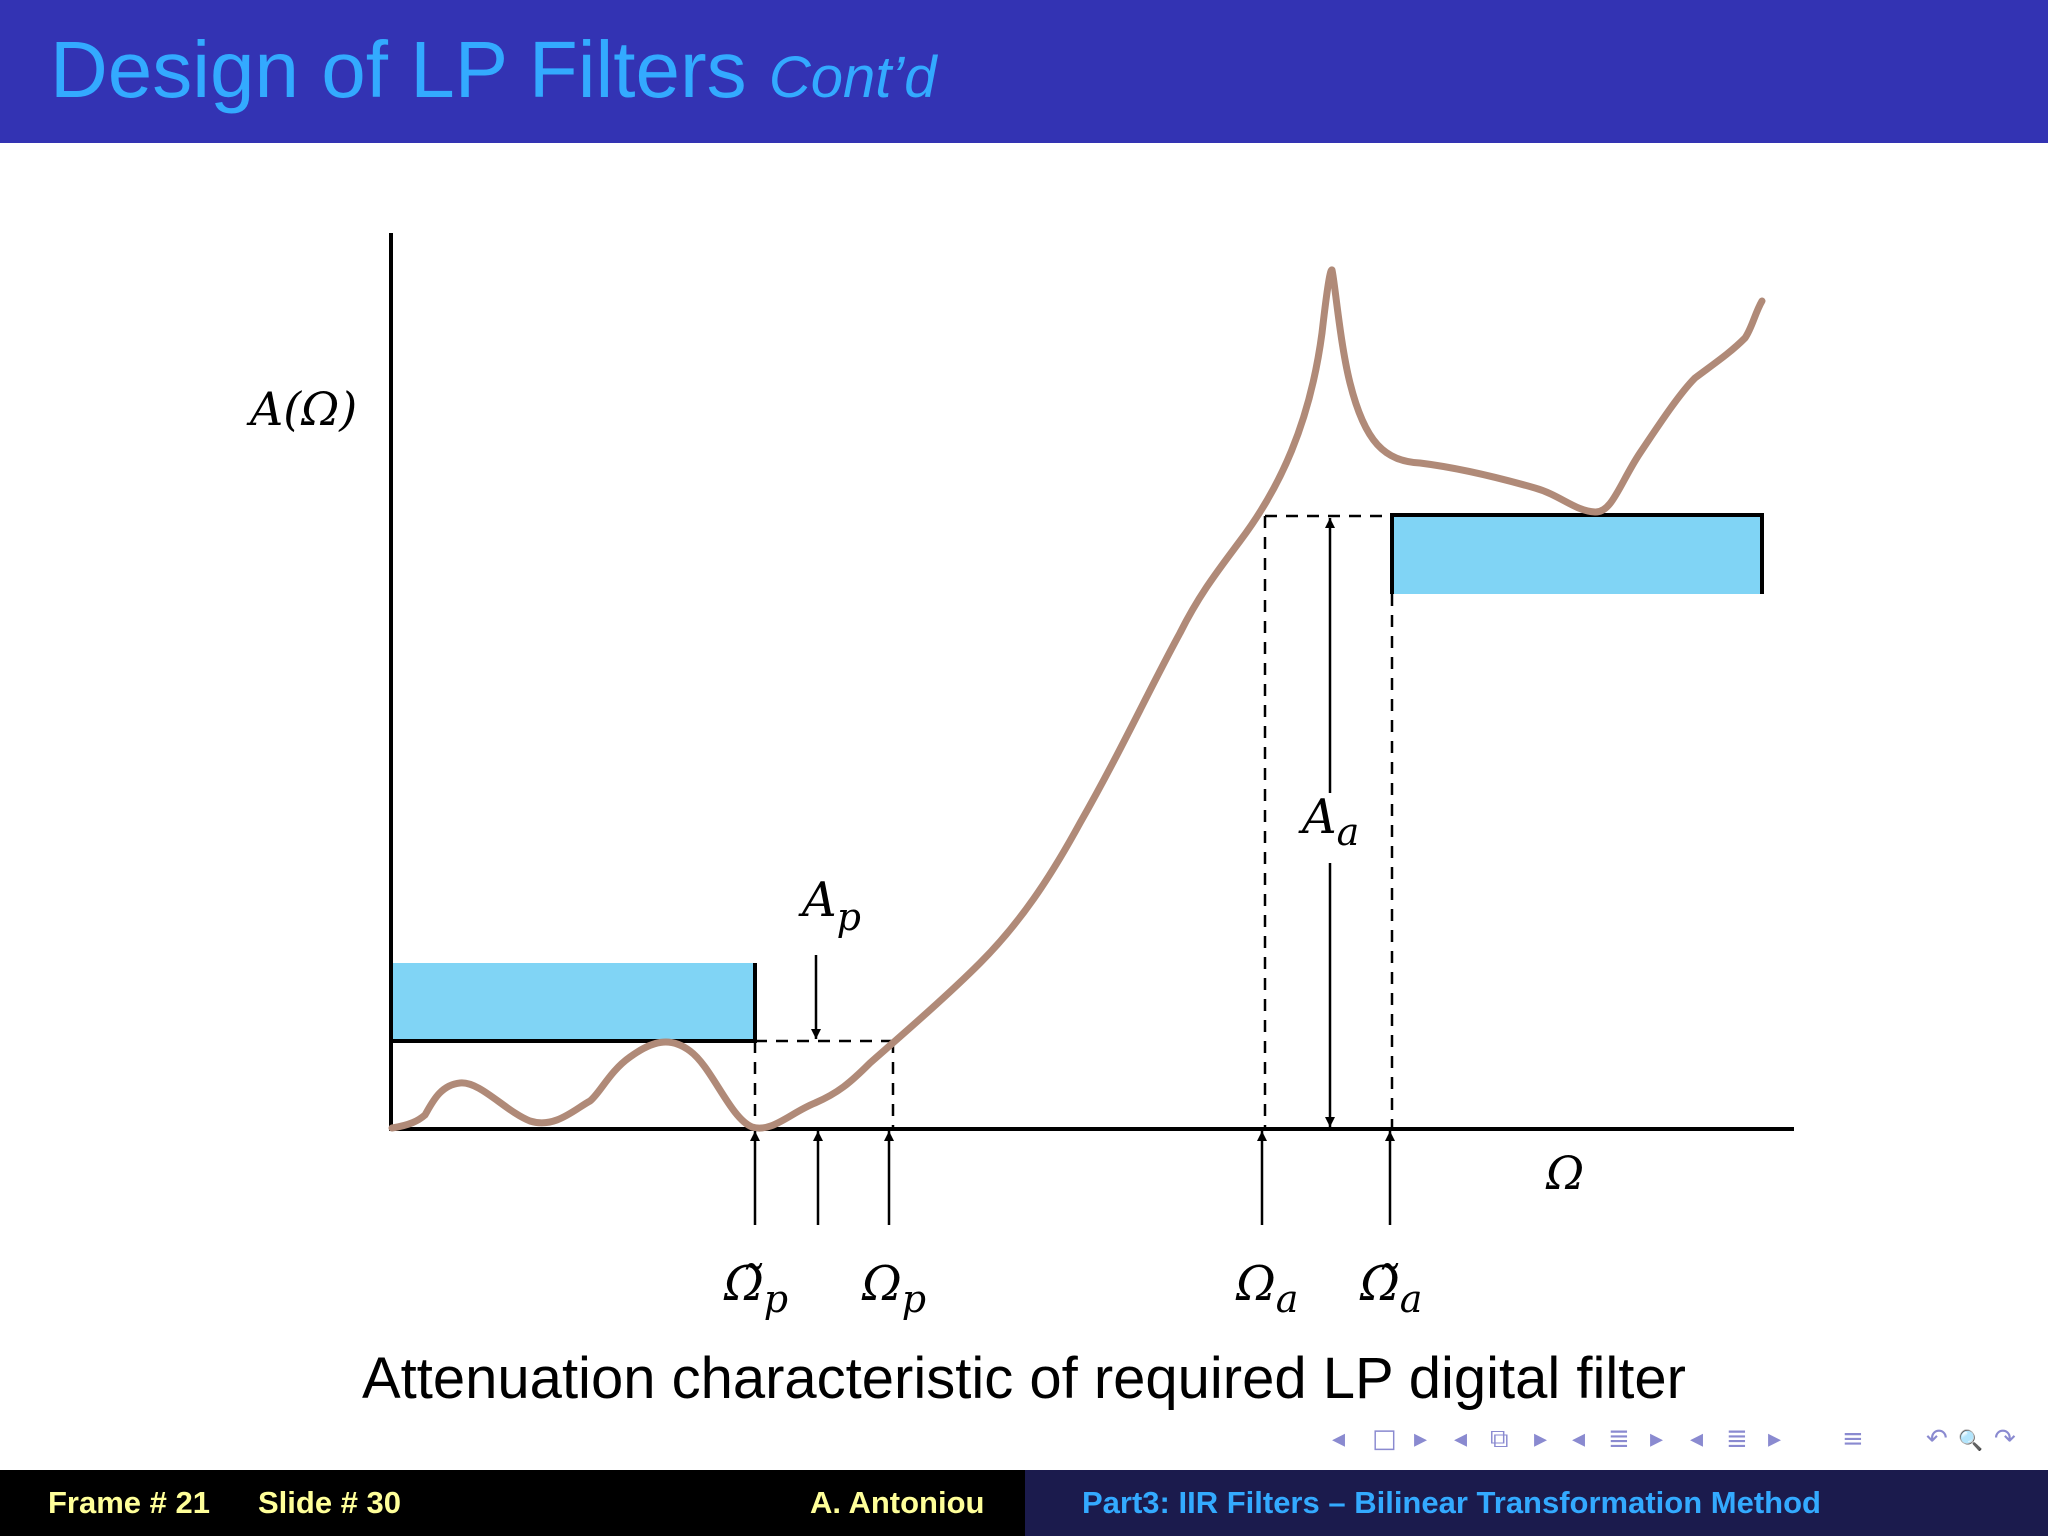  I want to click on nav-subsection-icon: ⧉, so click(1499, 1439).